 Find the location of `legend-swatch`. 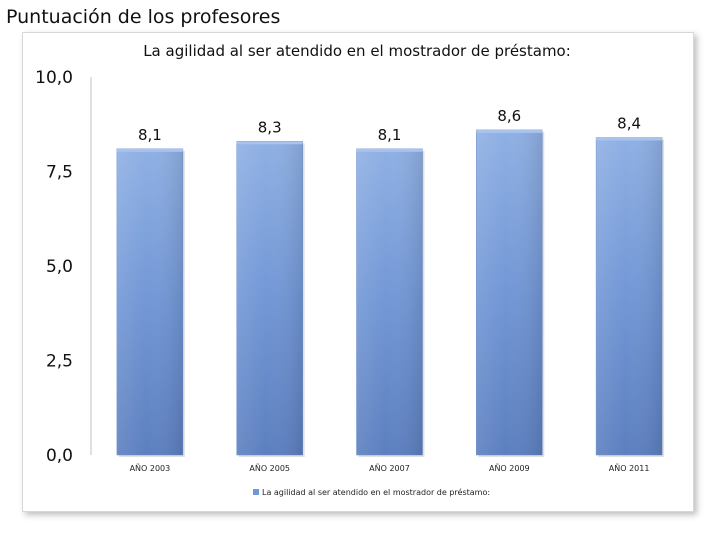

legend-swatch is located at coordinates (256, 492).